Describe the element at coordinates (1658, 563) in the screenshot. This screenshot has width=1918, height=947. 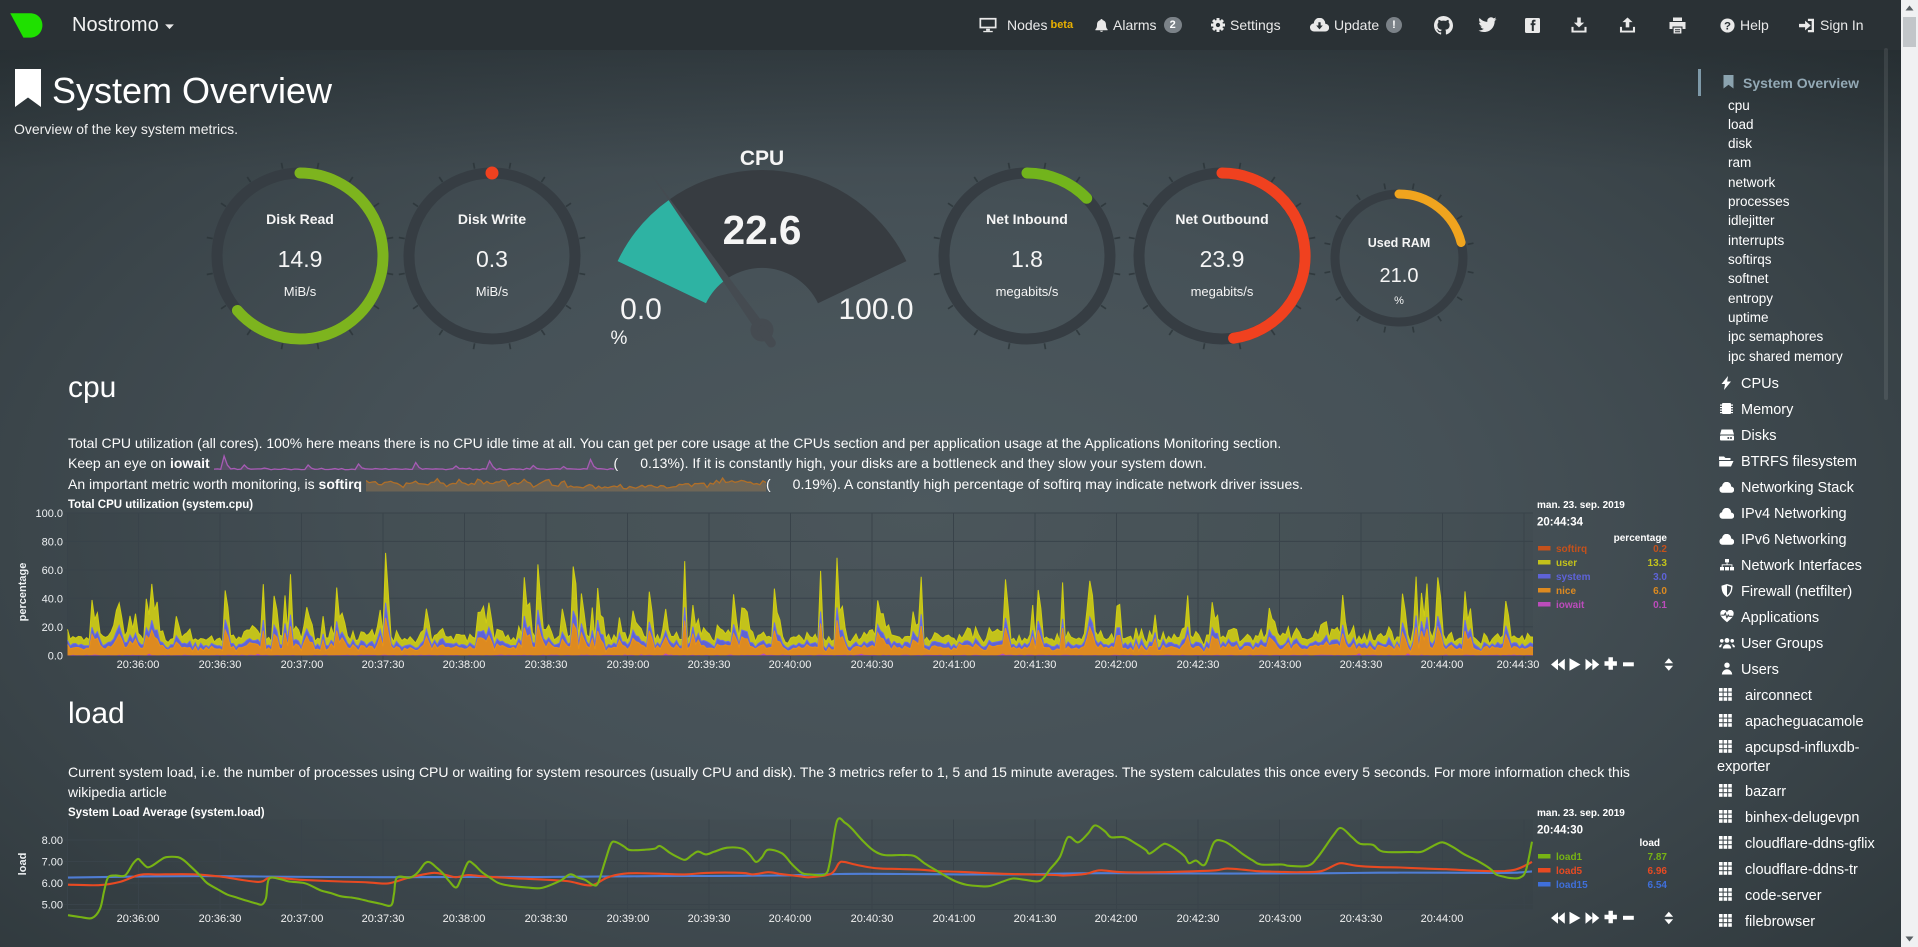
I see `svg-text: 13.3` at that location.